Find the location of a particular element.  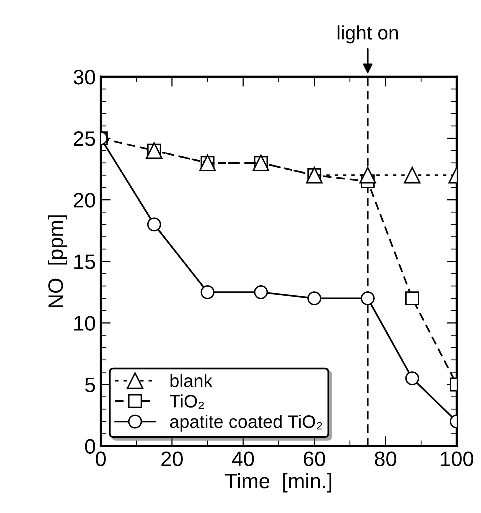

y-tick-label: 0 is located at coordinates (90, 446).